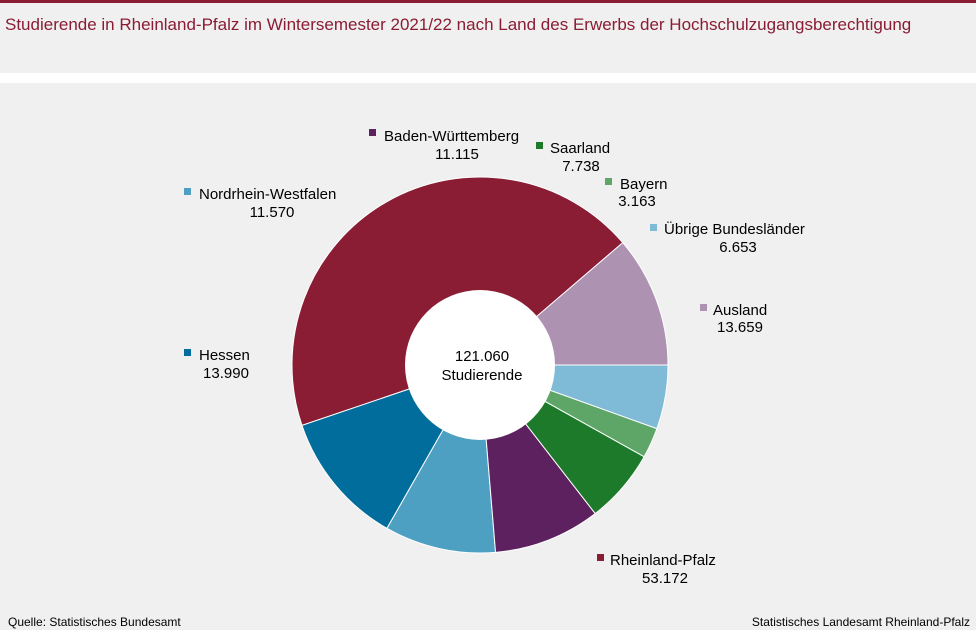 The image size is (976, 630). I want to click on slice-name-3: Nordrhein-Westfalen, so click(267, 194).